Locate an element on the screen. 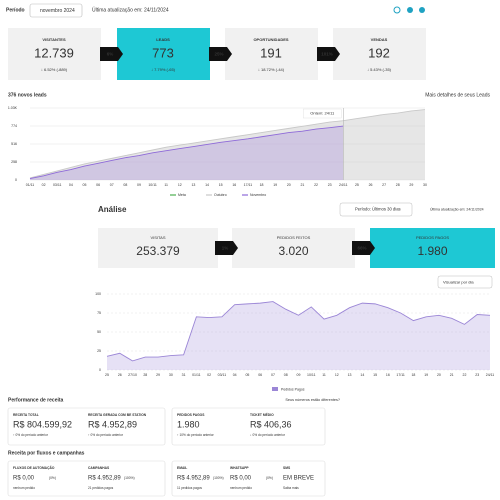 This screenshot has width=500, height=500. metric-label: EMAIL is located at coordinates (182, 468).